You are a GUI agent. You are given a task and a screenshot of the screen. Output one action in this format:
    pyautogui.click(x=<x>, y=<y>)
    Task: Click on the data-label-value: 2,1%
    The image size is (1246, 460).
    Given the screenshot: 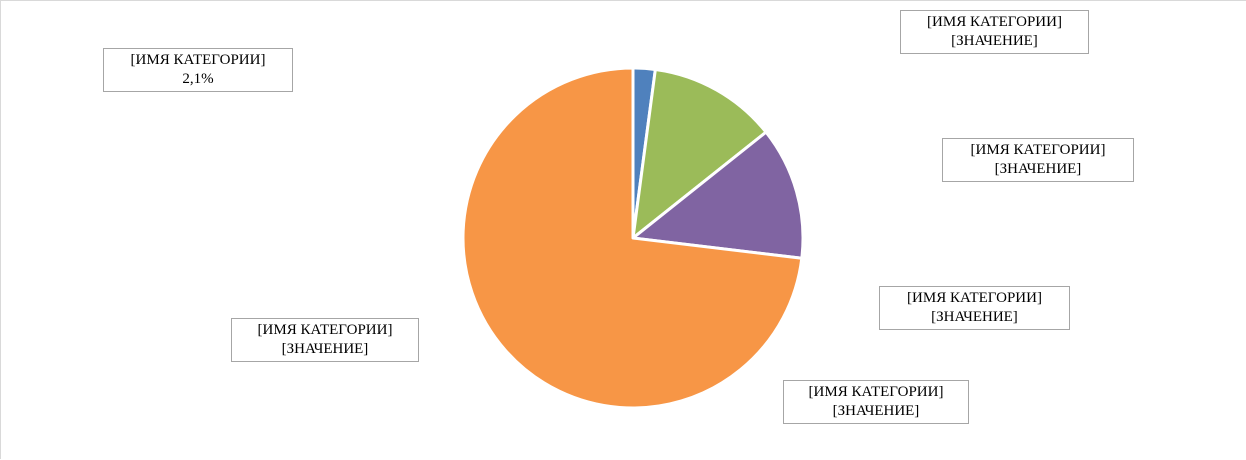 What is the action you would take?
    pyautogui.click(x=198, y=79)
    